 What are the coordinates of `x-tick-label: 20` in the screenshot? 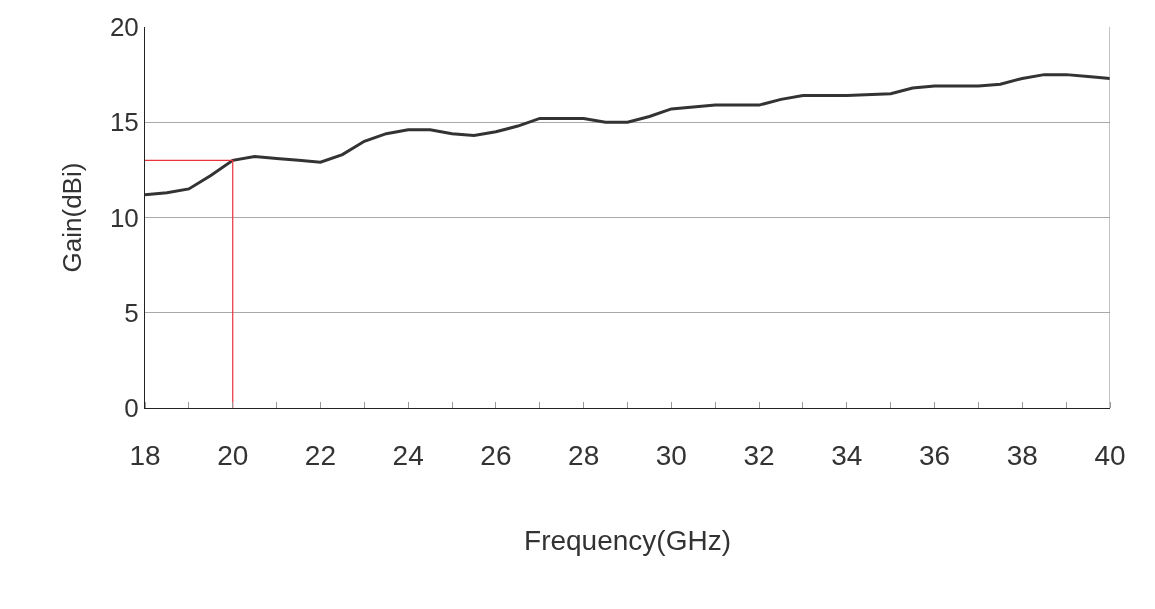 It's located at (233, 455).